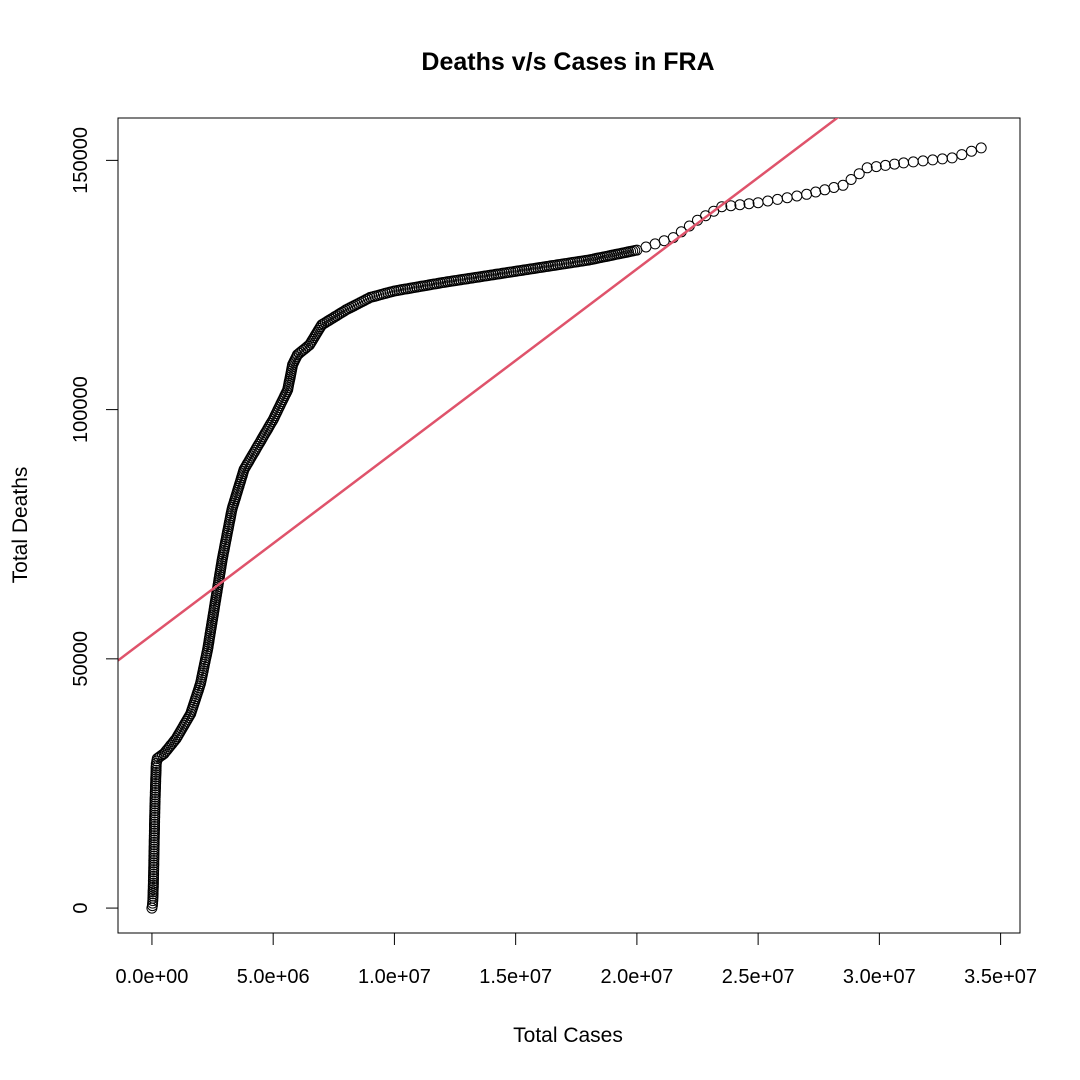  What do you see at coordinates (81, 659) in the screenshot?
I see `y-tick-label: 50000` at bounding box center [81, 659].